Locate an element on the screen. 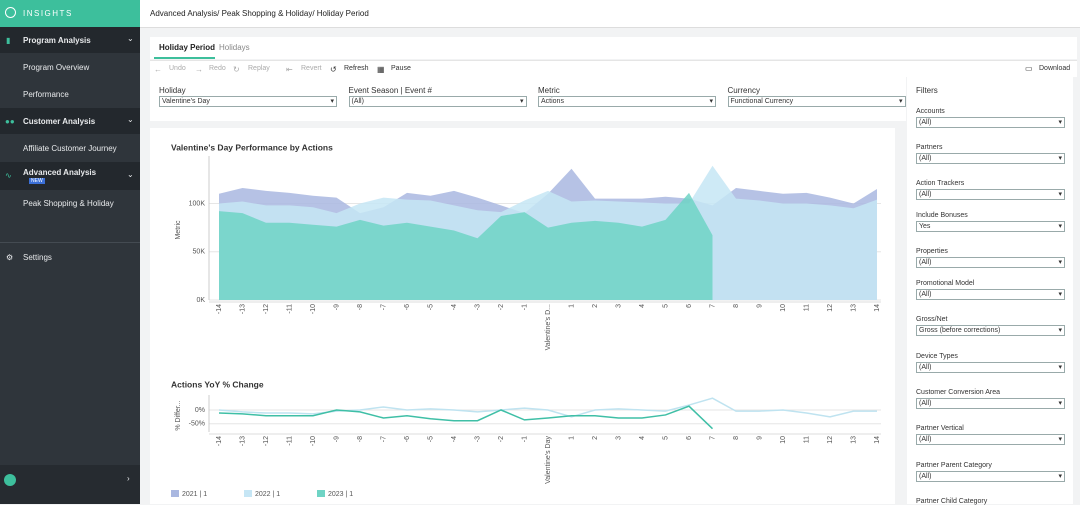 Image resolution: width=1080 pixels, height=505 pixels. brand-logo is located at coordinates (10, 12).